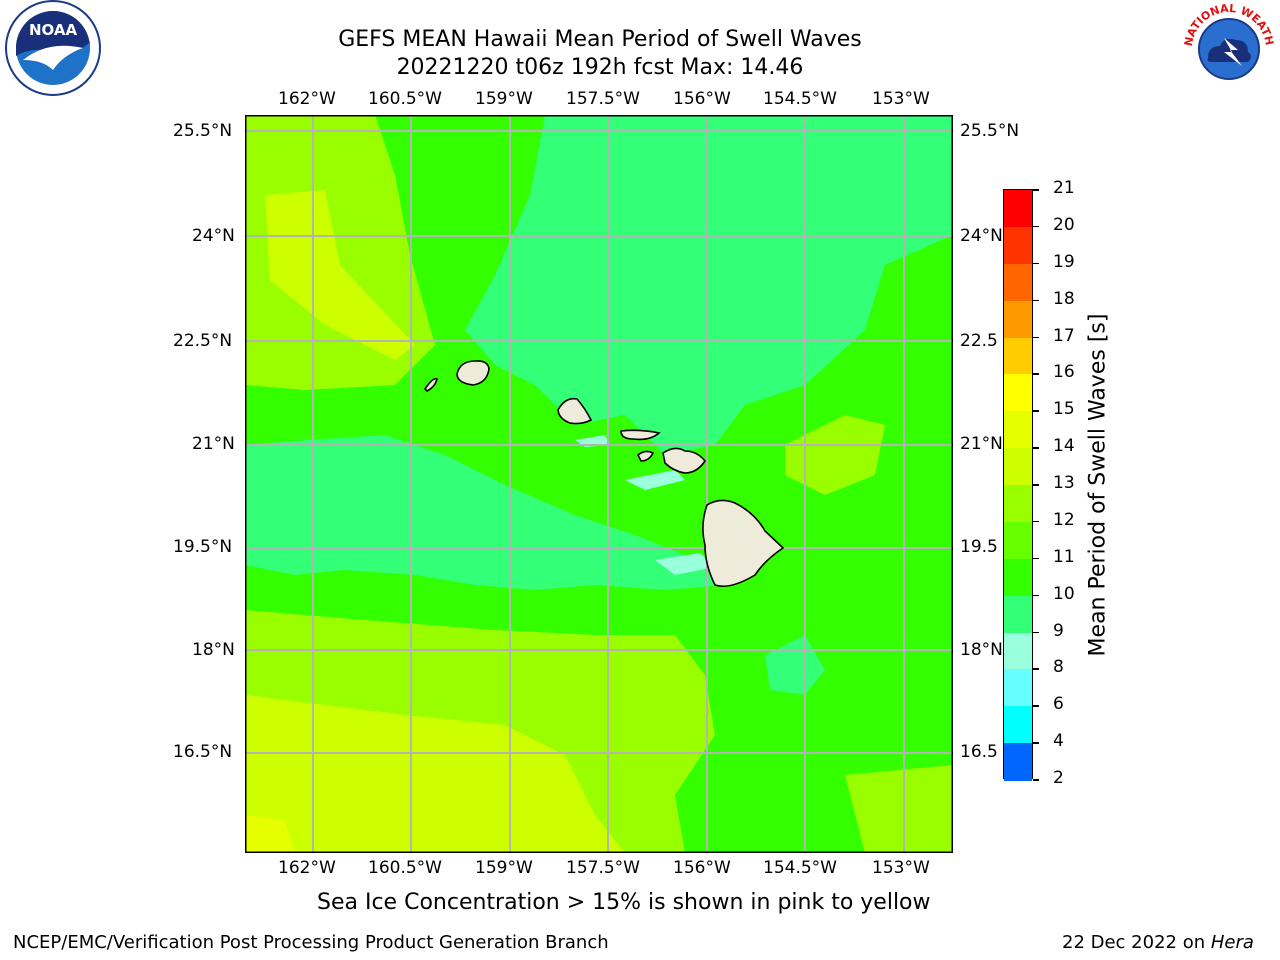 Image resolution: width=1280 pixels, height=960 pixels. Describe the element at coordinates (743, 543) in the screenshot. I see `big-island-hawaii` at that location.